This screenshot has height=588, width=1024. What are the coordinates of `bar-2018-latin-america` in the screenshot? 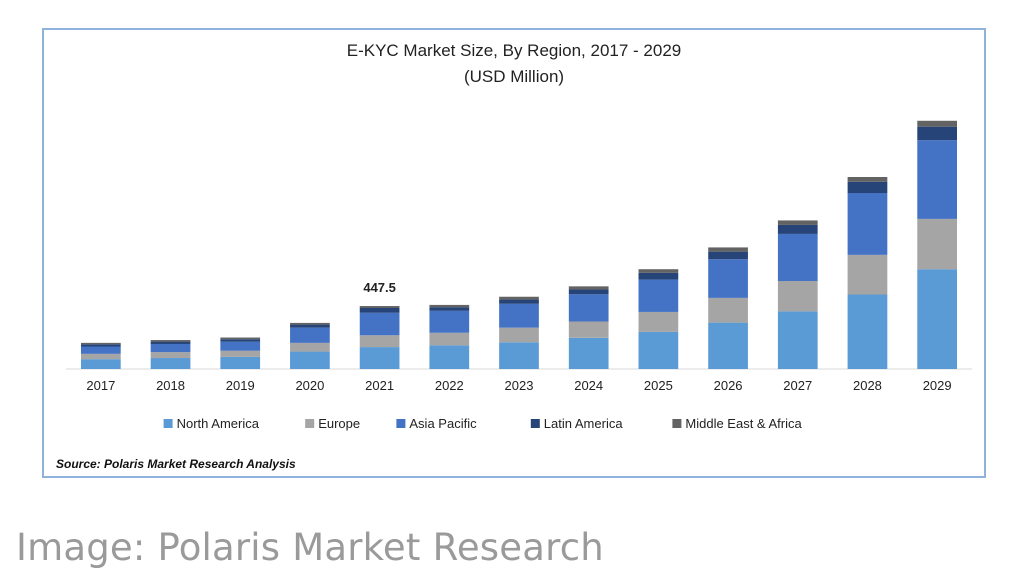 It's located at (170, 342).